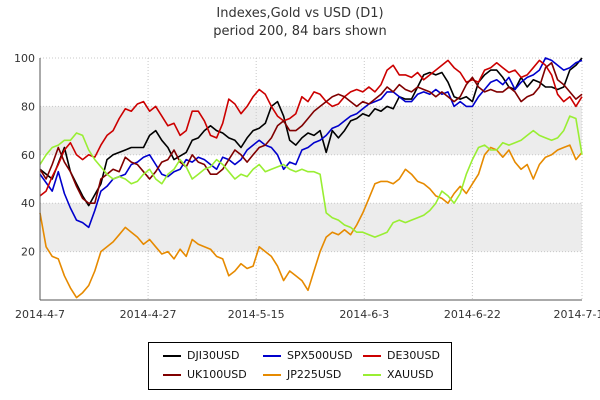 Image resolution: width=600 pixels, height=400 pixels. I want to click on y-tick-label-100: 100, so click(24, 58).